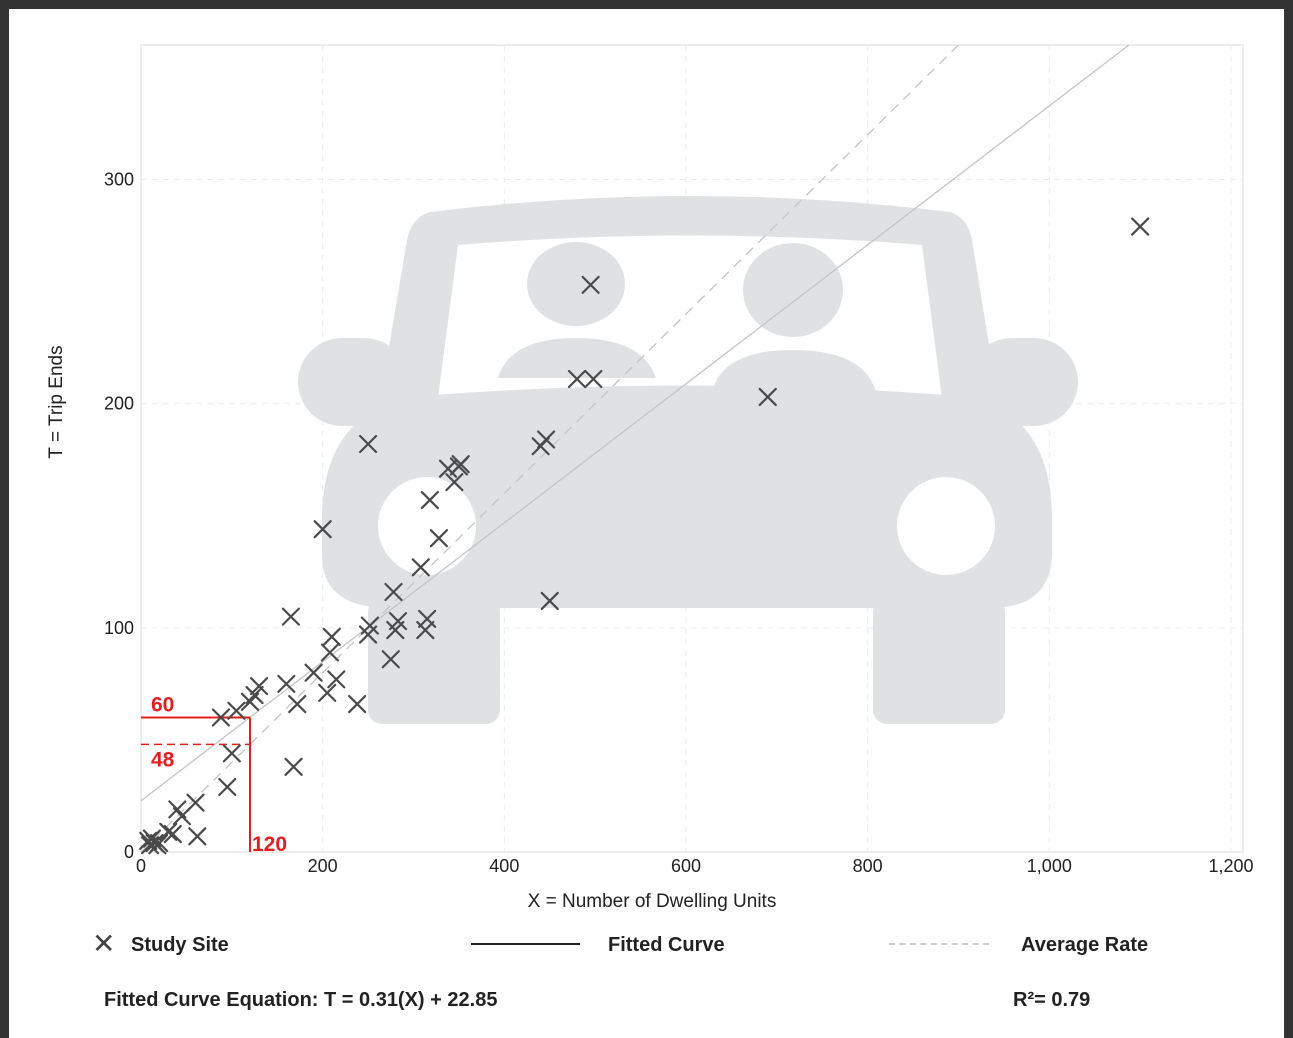 The image size is (1293, 1038). Describe the element at coordinates (525, 944) in the screenshot. I see `fitted-curve-legend-line` at that location.